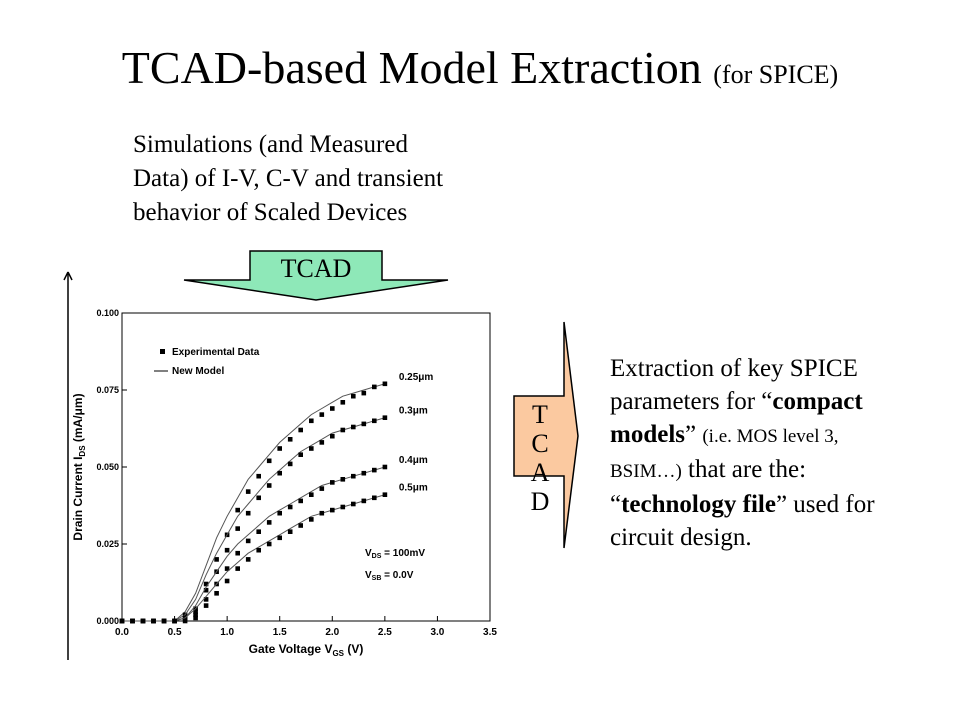 The image size is (960, 720). I want to click on y-axis-label: Drain Current IDS (mA/μm), so click(79, 466).